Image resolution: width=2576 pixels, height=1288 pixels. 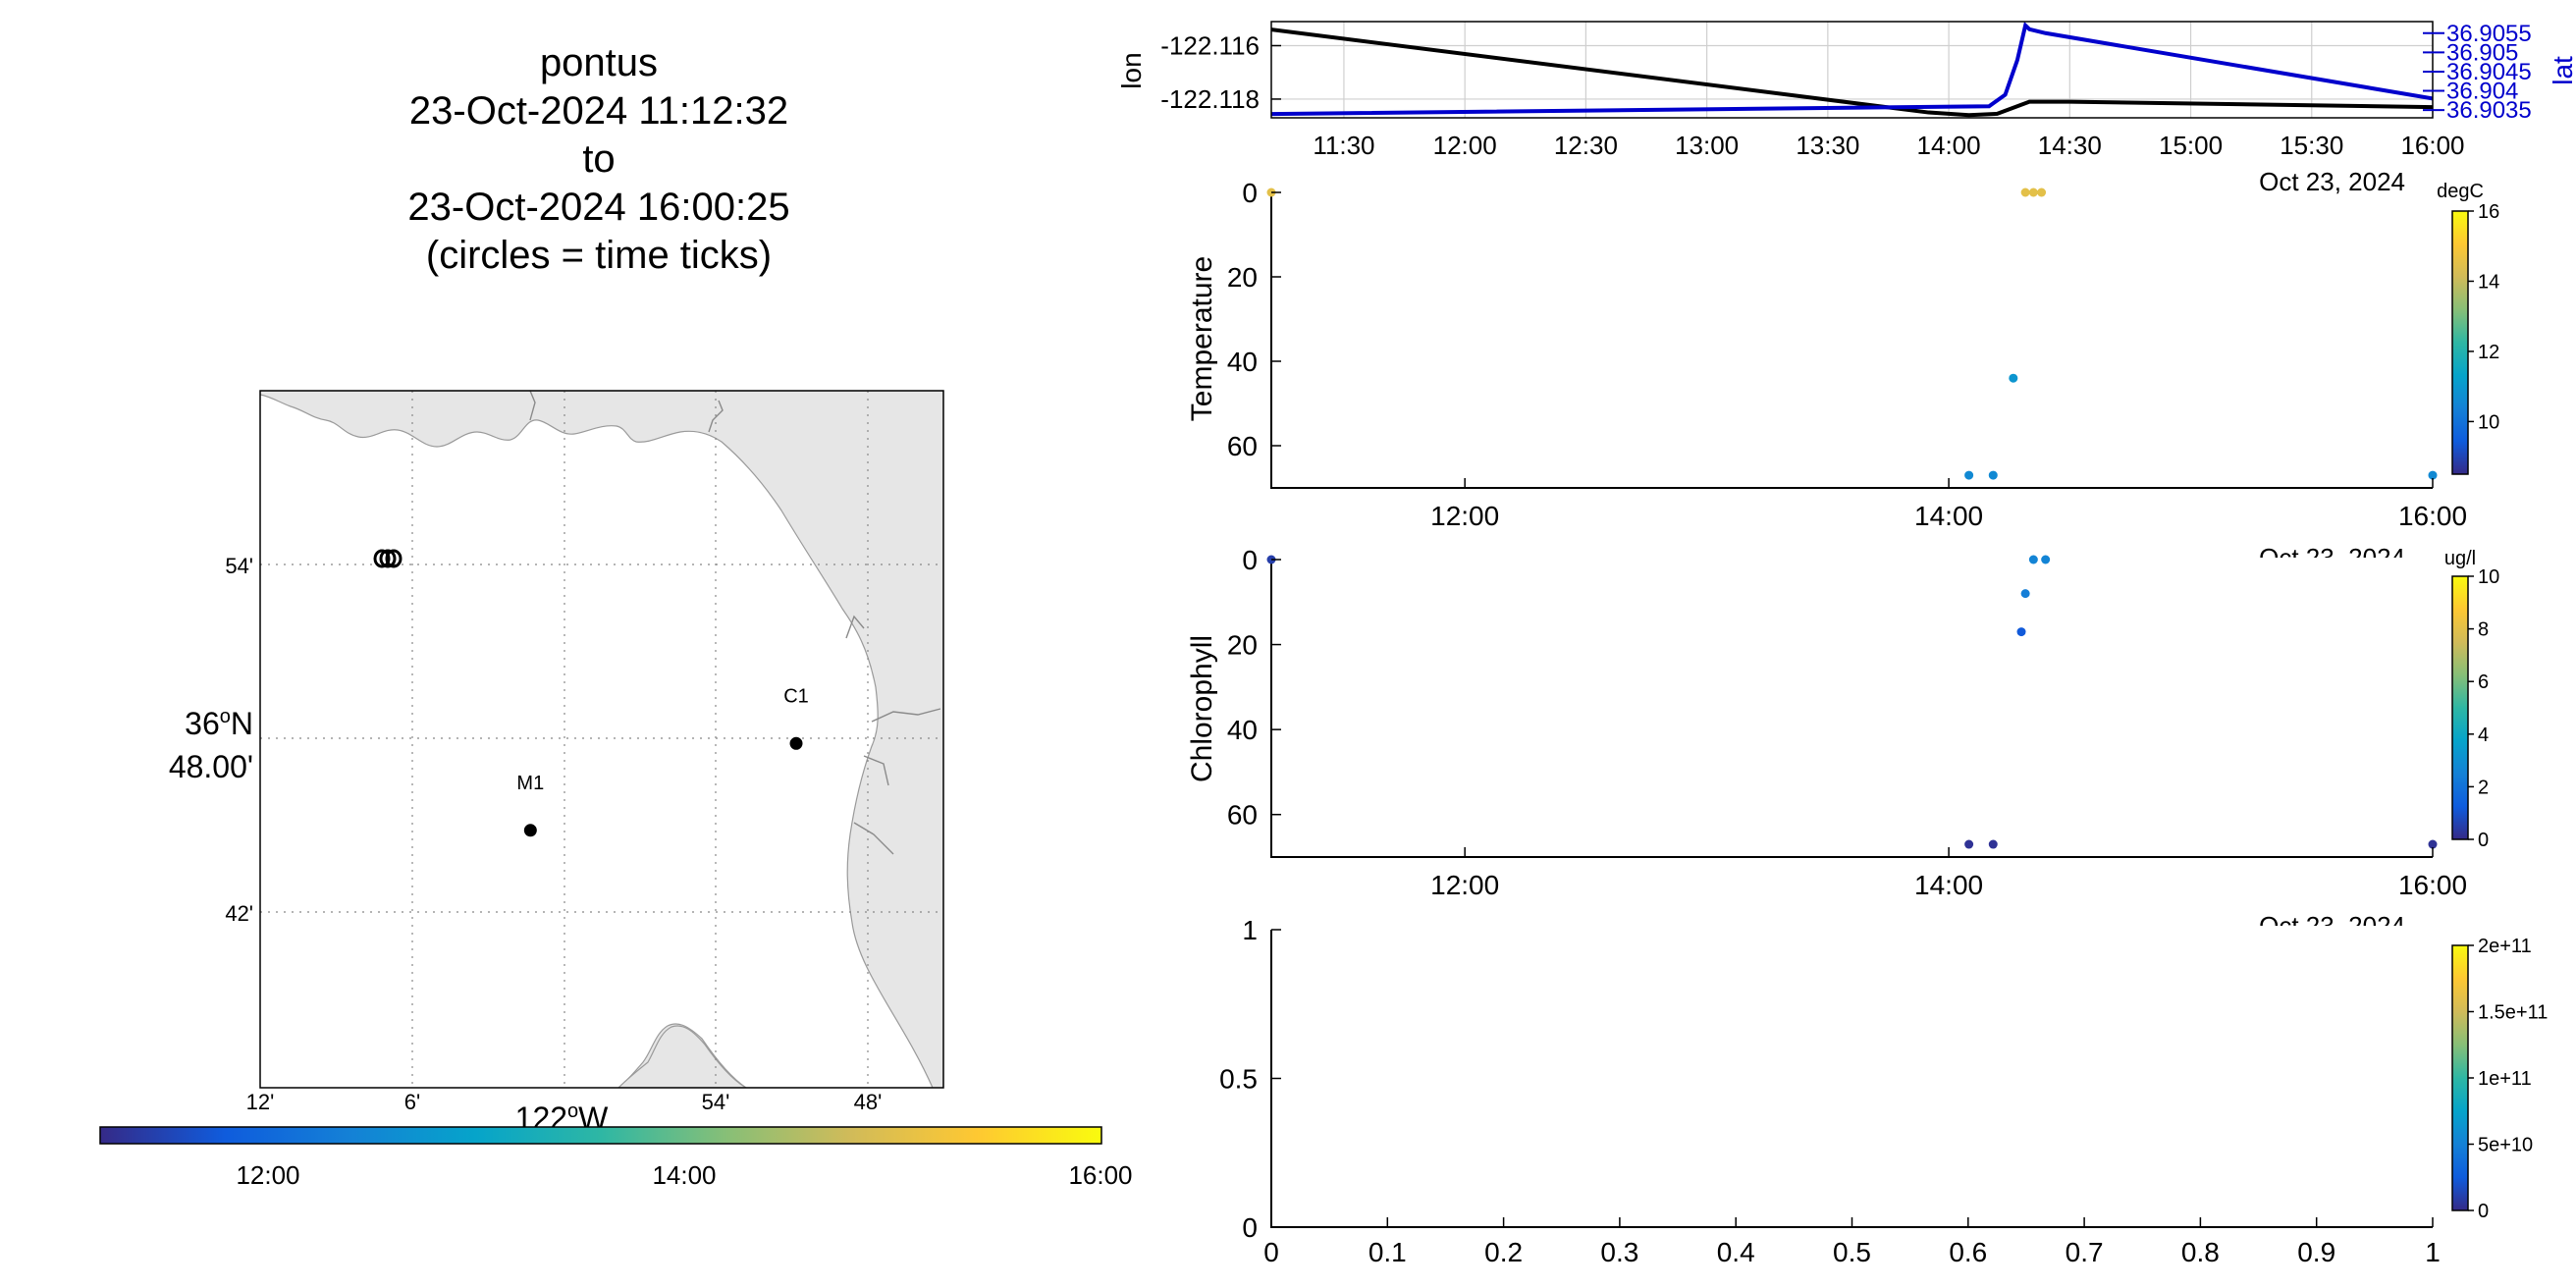 I want to click on temperature-points, so click(x=1852, y=334).